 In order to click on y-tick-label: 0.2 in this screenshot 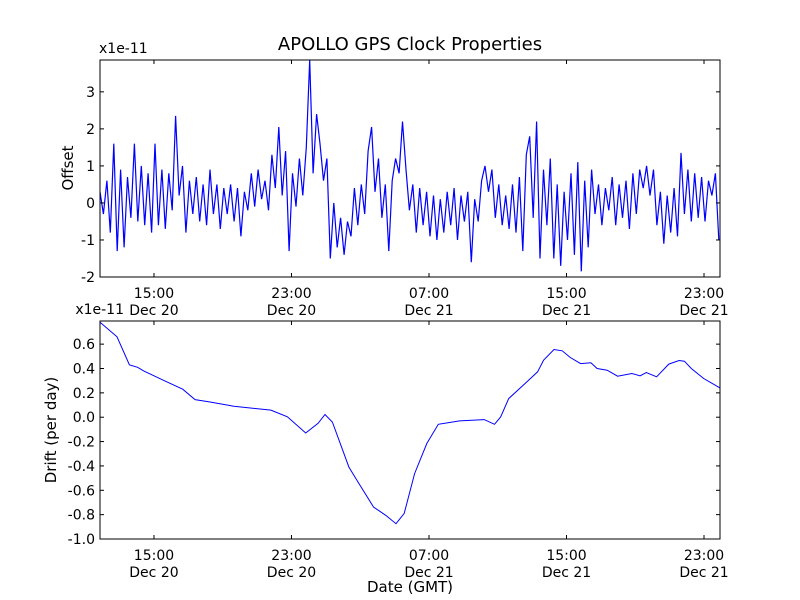, I will do `click(84, 394)`.